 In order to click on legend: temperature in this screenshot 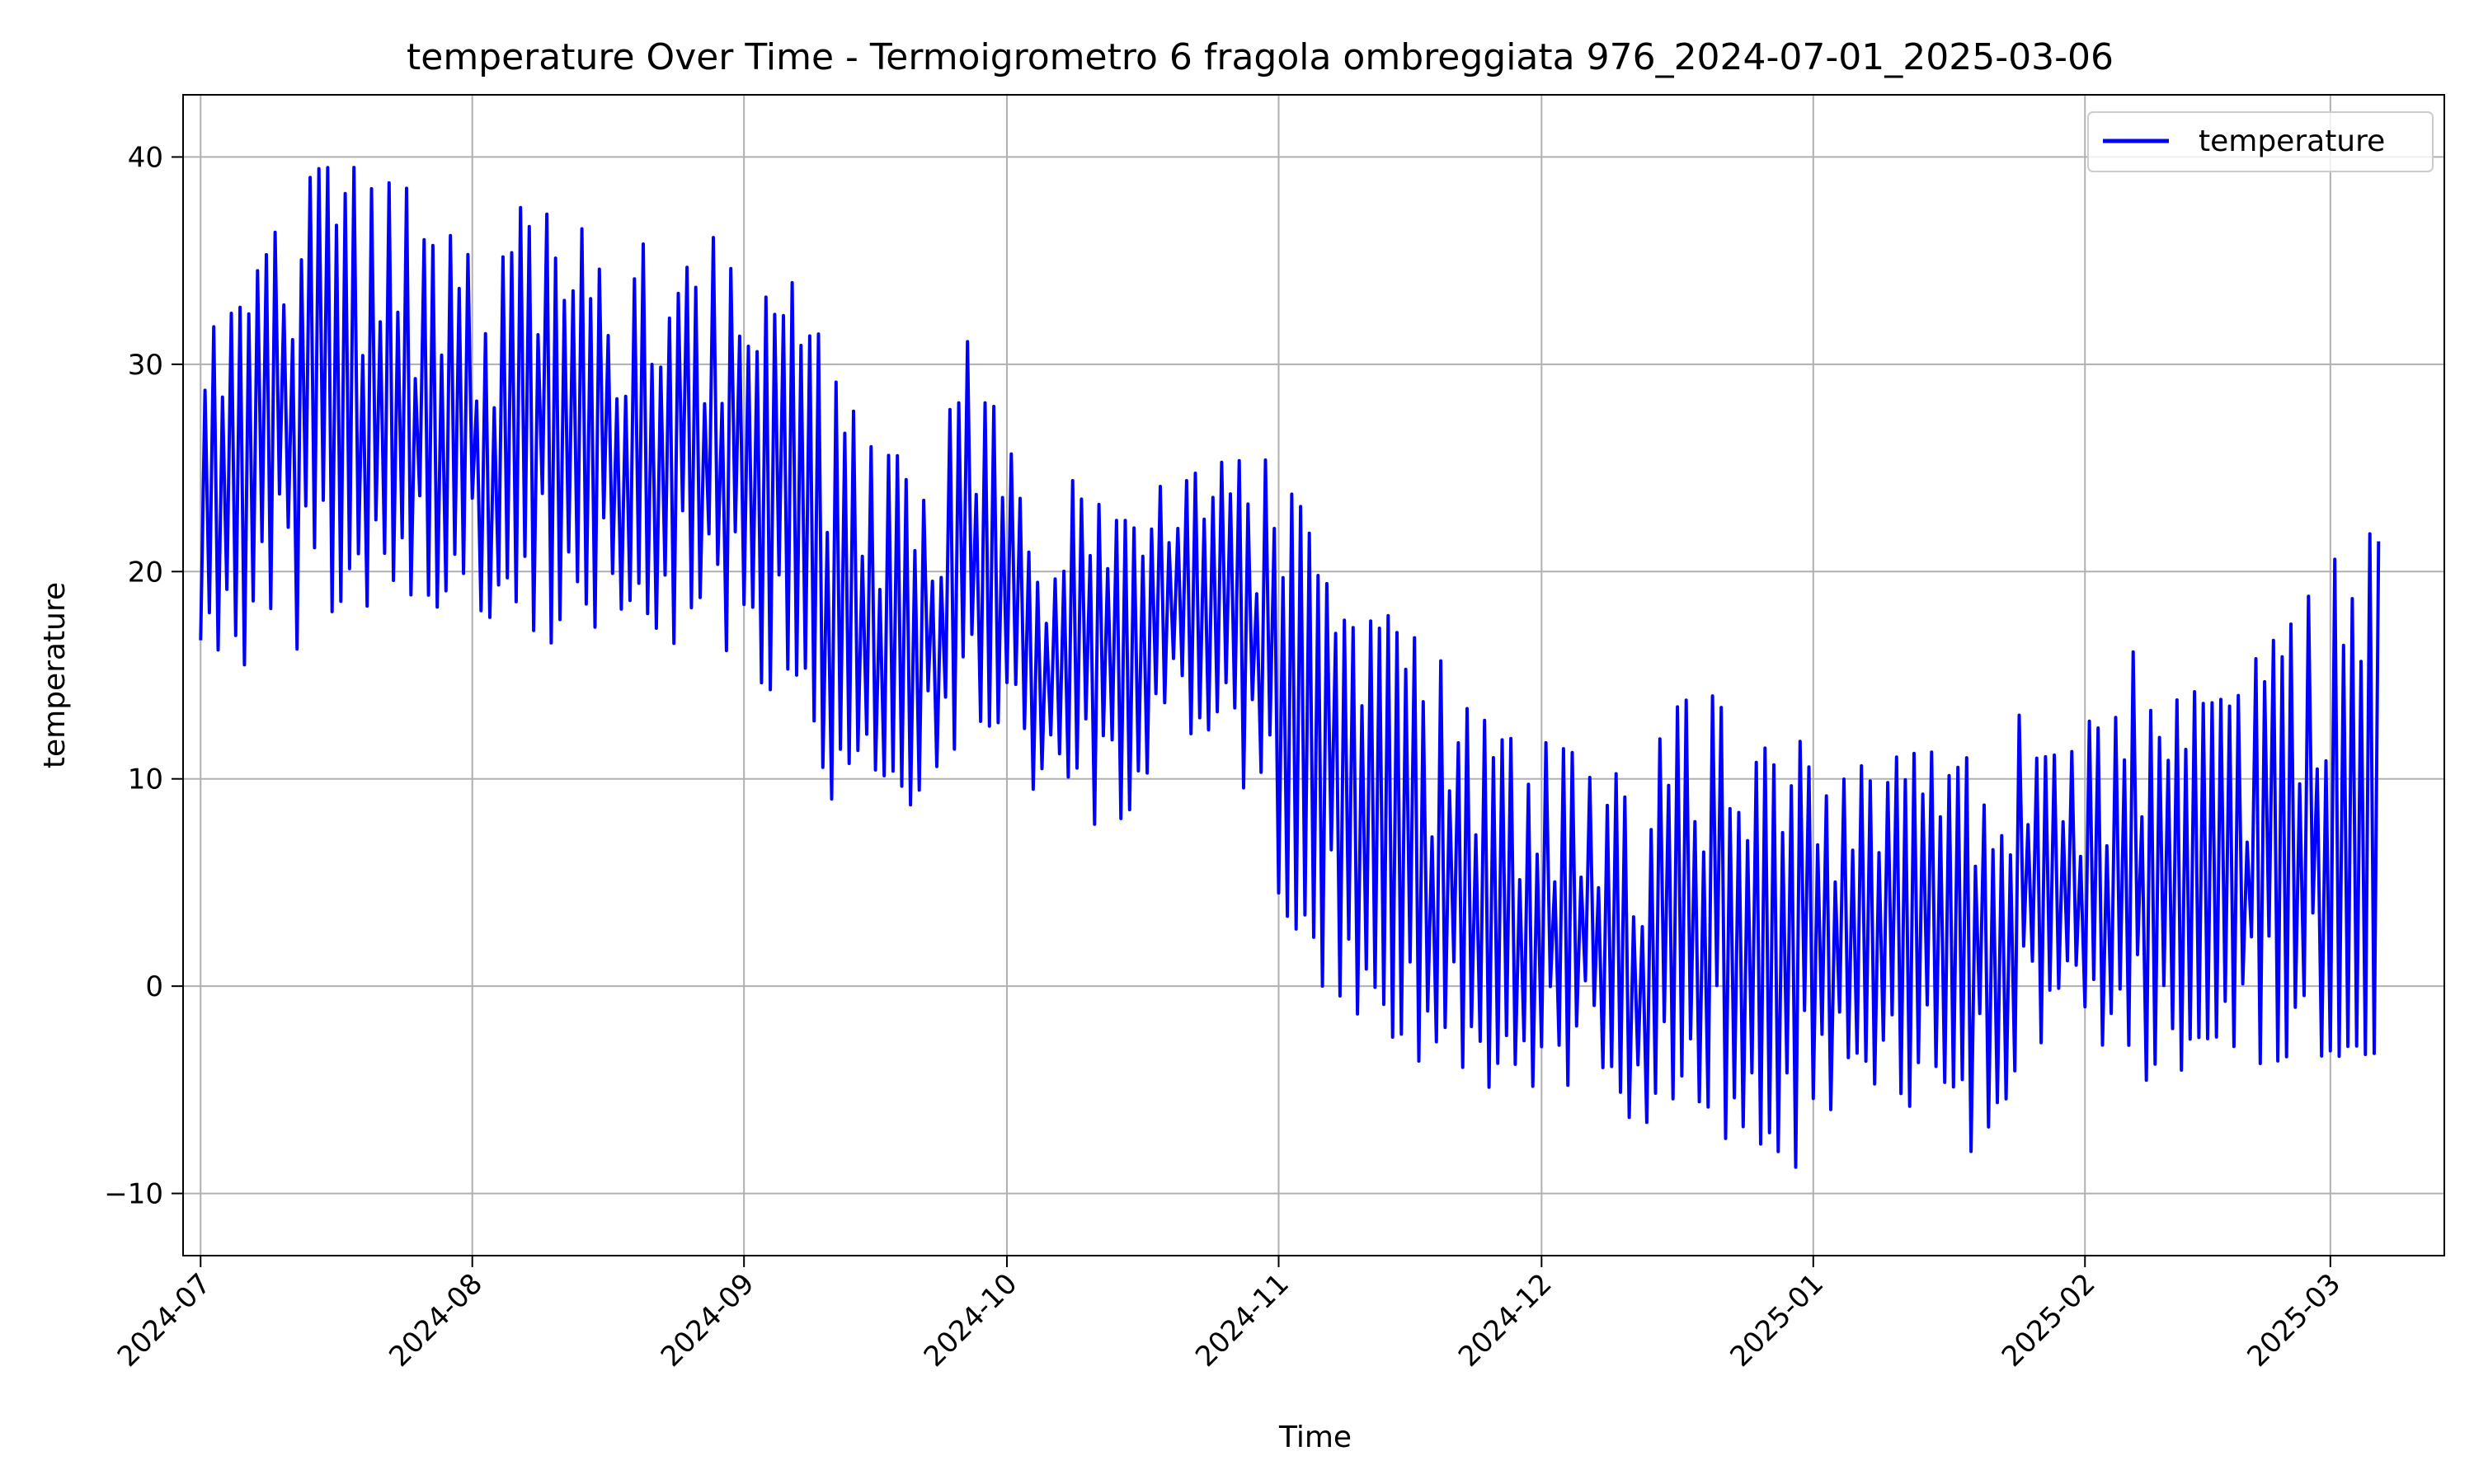, I will do `click(2260, 141)`.